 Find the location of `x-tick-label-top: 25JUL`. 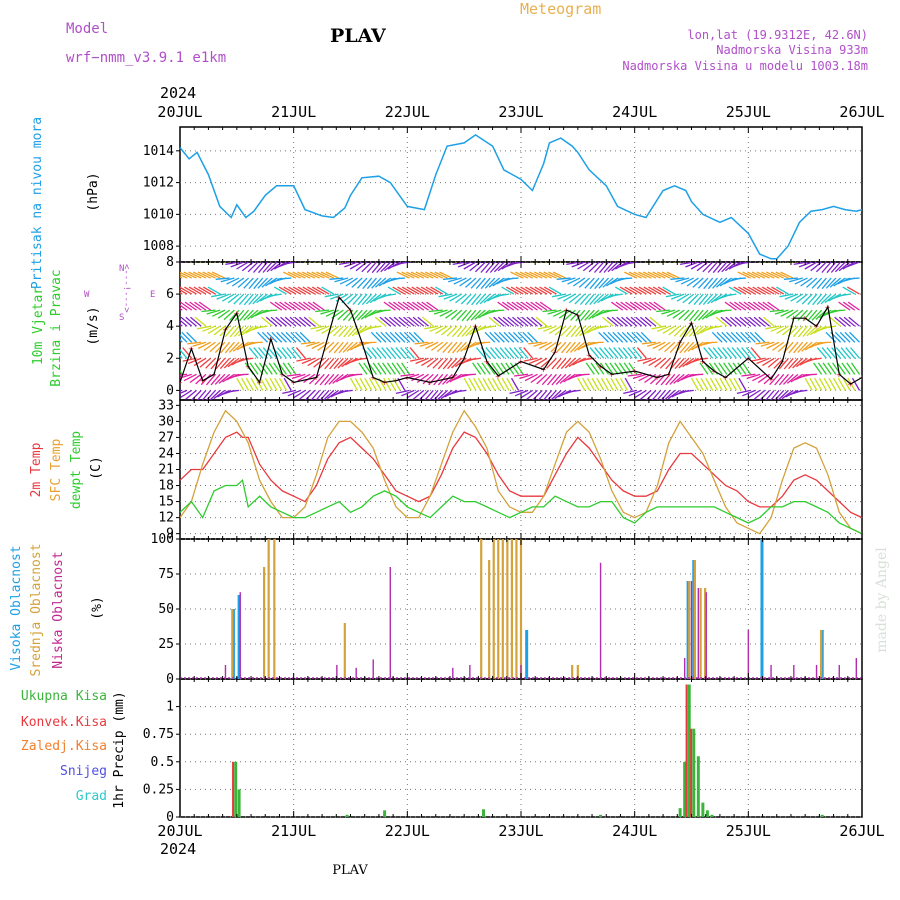

x-tick-label-top: 25JUL is located at coordinates (748, 112).